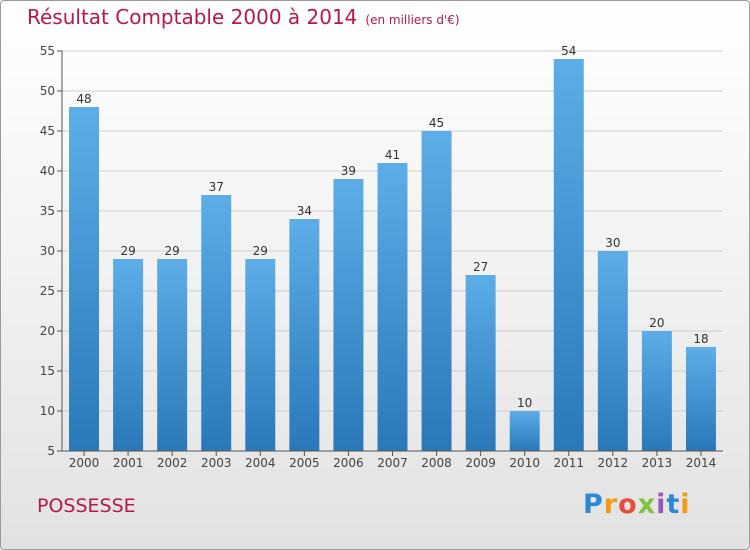 This screenshot has width=750, height=550. Describe the element at coordinates (304, 463) in the screenshot. I see `x-tick-label: 2005` at that location.